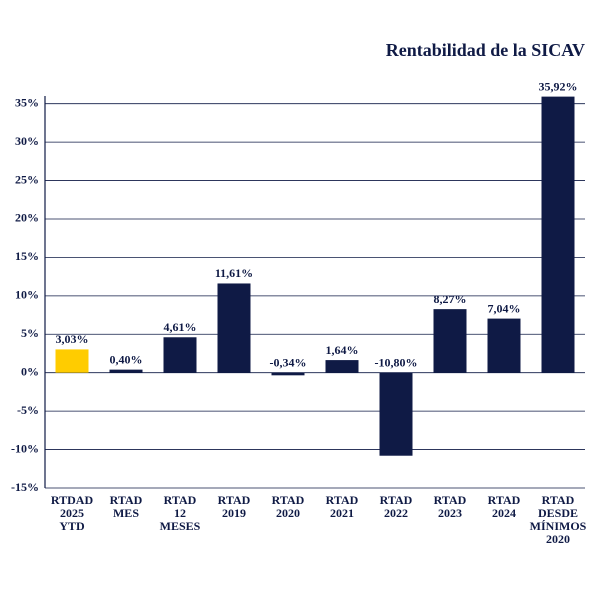  I want to click on value-label: 0,40%, so click(126, 359).